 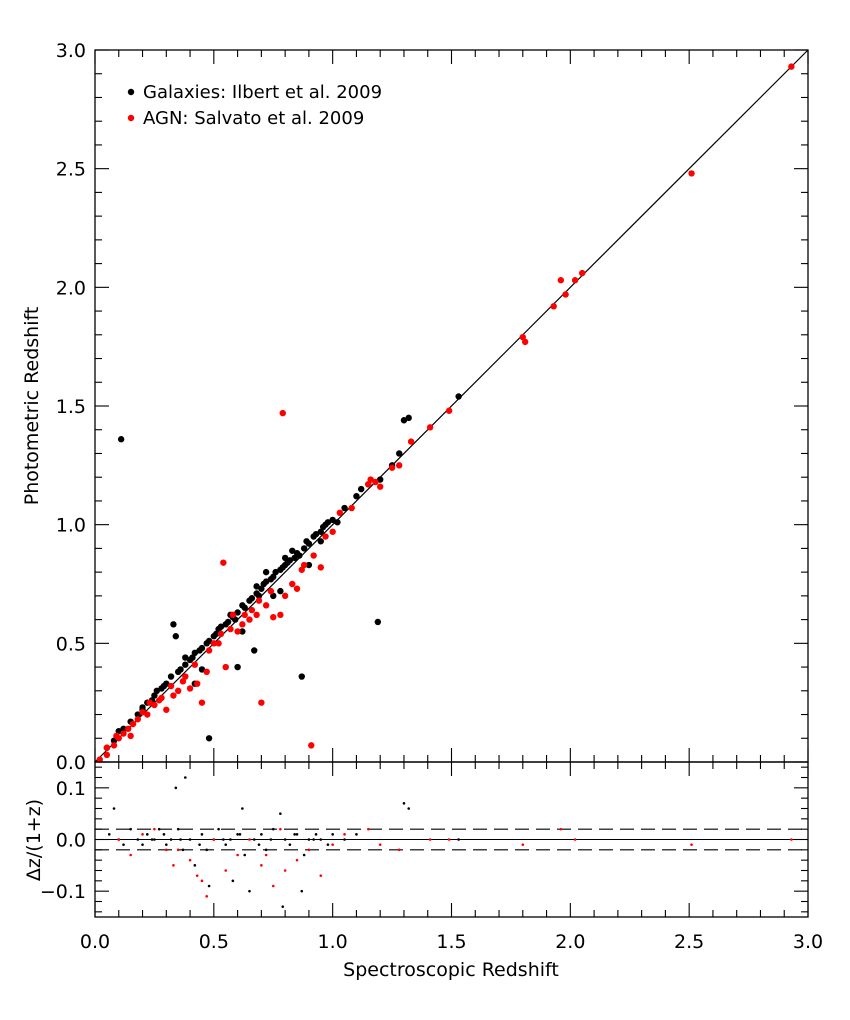 What do you see at coordinates (333, 942) in the screenshot?
I see `x-tick-label: 1.0` at bounding box center [333, 942].